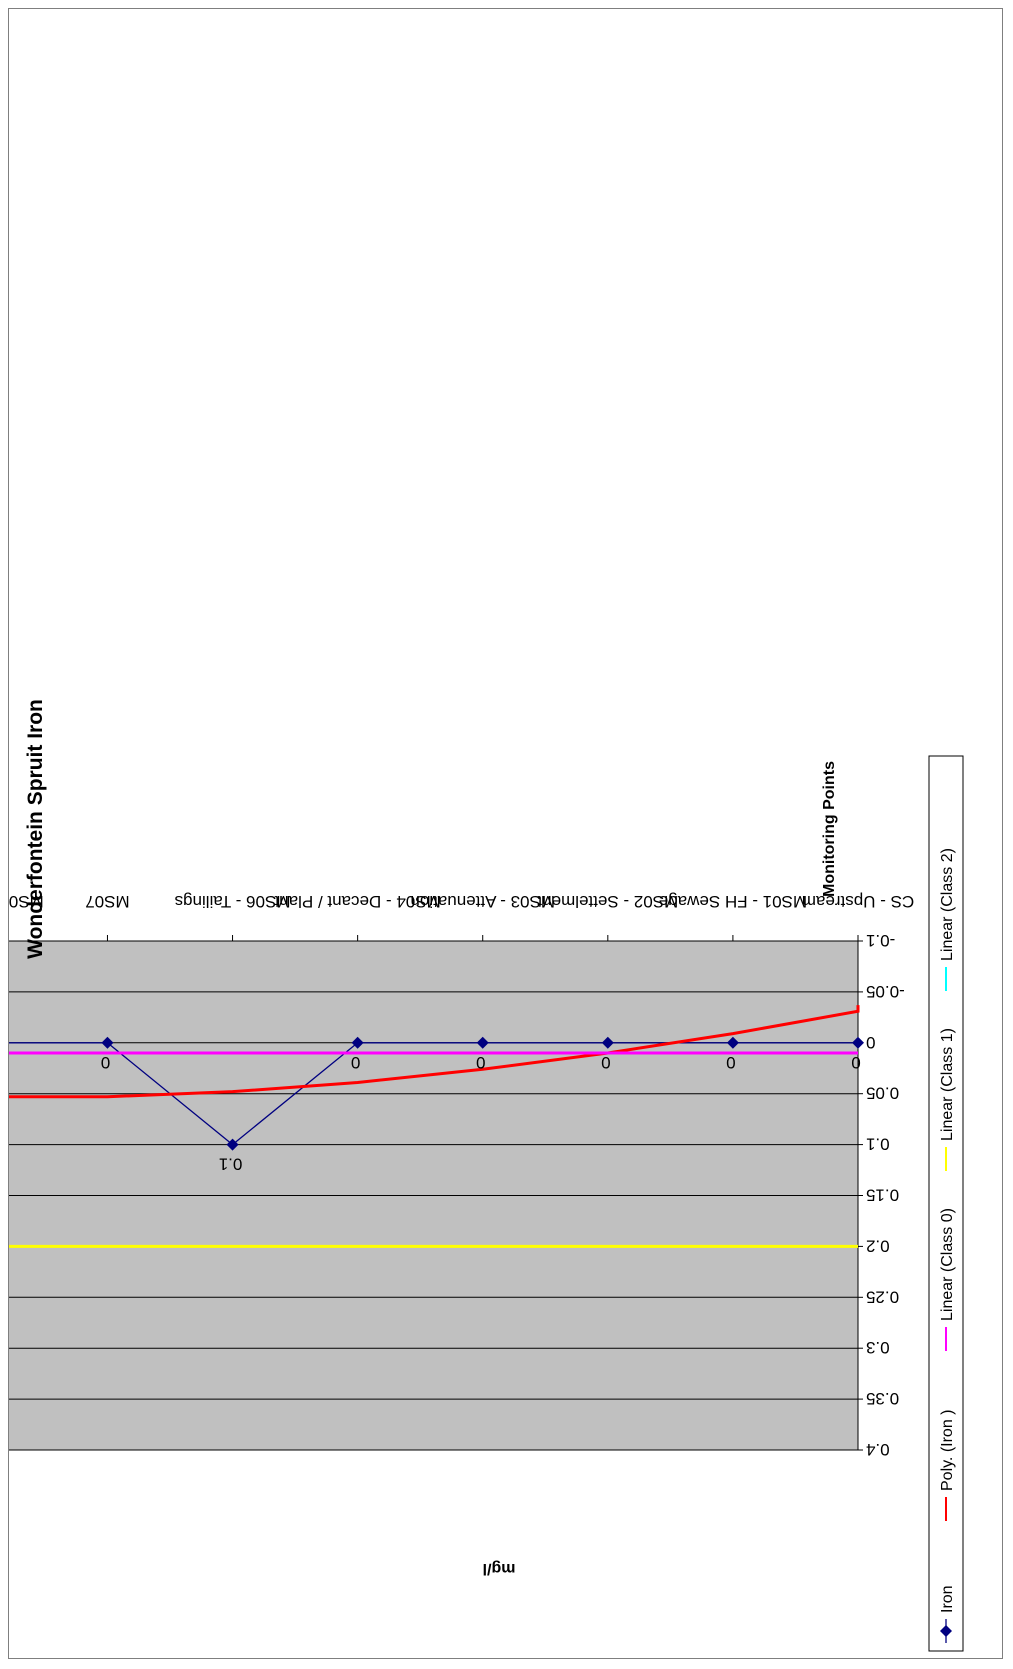  I want to click on y-tick-label: 0.1, so click(878, 1144).